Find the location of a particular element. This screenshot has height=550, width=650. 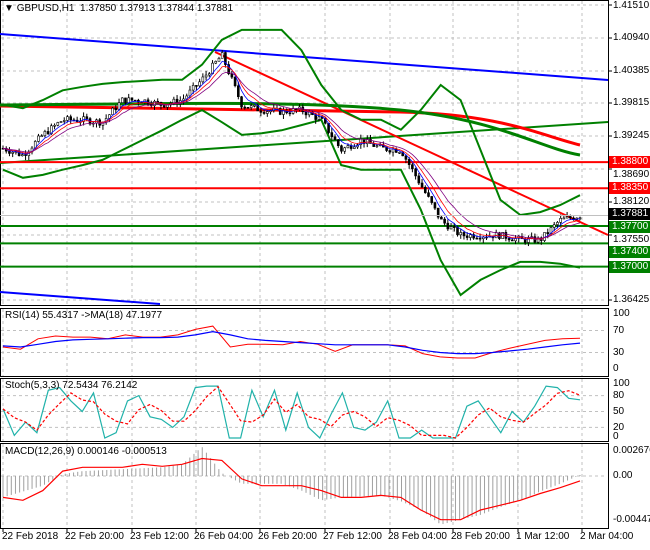

macd-axis-label: -0.004472 is located at coordinates (631, 519).